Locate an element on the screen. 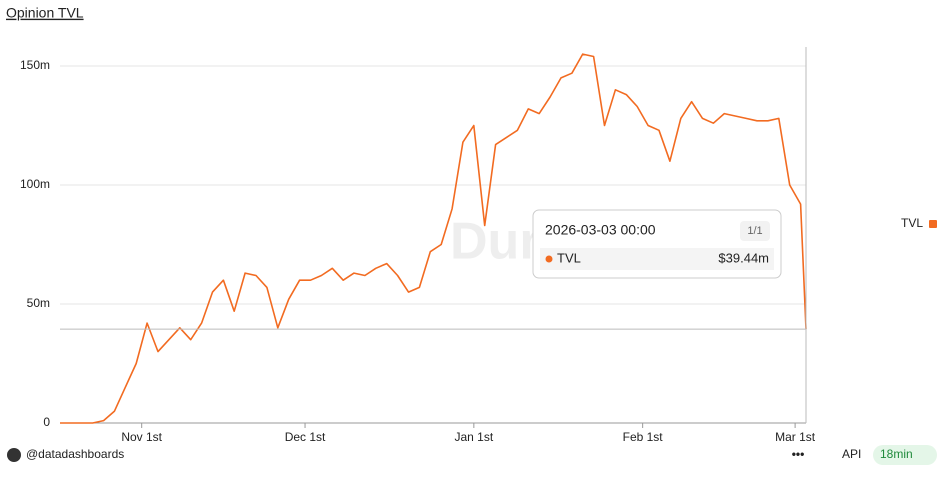 The height and width of the screenshot is (478, 942). y-tick-label: 150m is located at coordinates (35, 65).